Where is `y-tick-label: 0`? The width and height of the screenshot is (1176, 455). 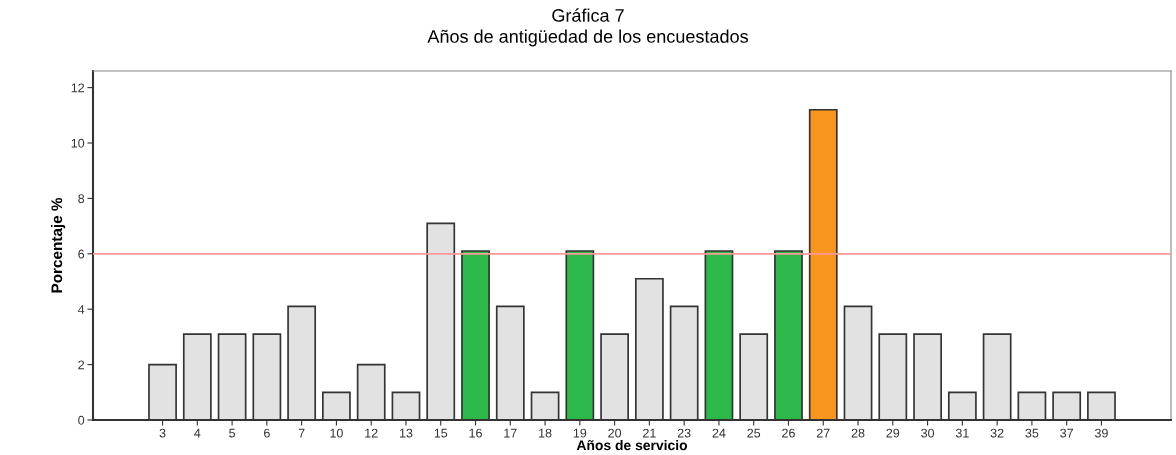
y-tick-label: 0 is located at coordinates (81, 420).